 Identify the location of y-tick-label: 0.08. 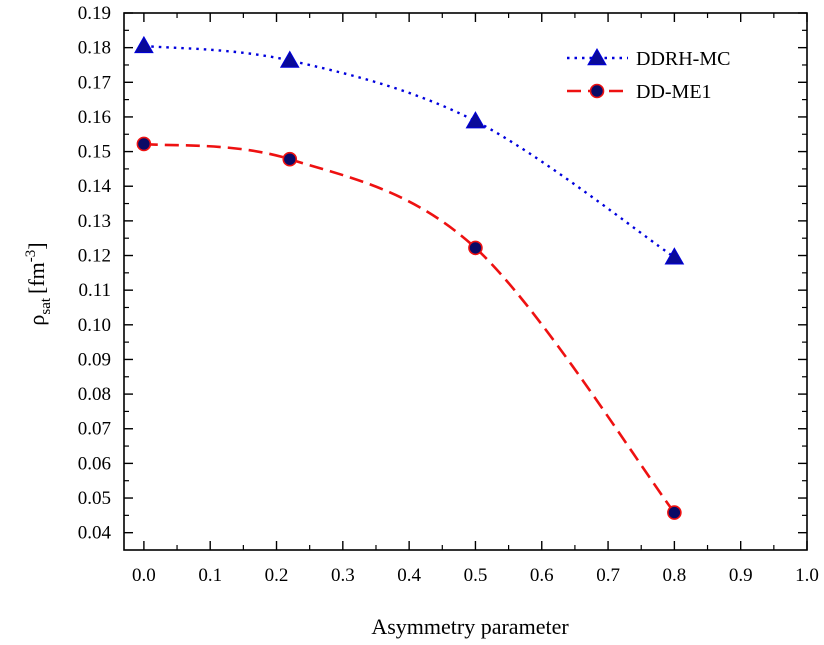
(94, 394).